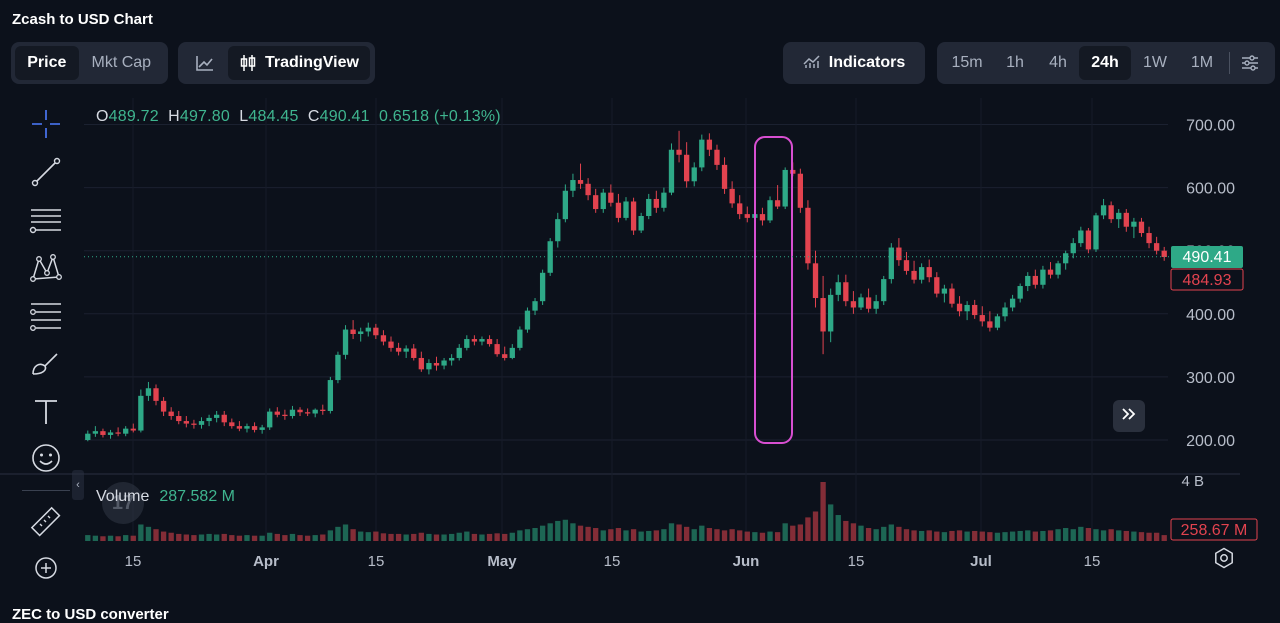  I want to click on interval-24h: 24h, so click(1105, 63).